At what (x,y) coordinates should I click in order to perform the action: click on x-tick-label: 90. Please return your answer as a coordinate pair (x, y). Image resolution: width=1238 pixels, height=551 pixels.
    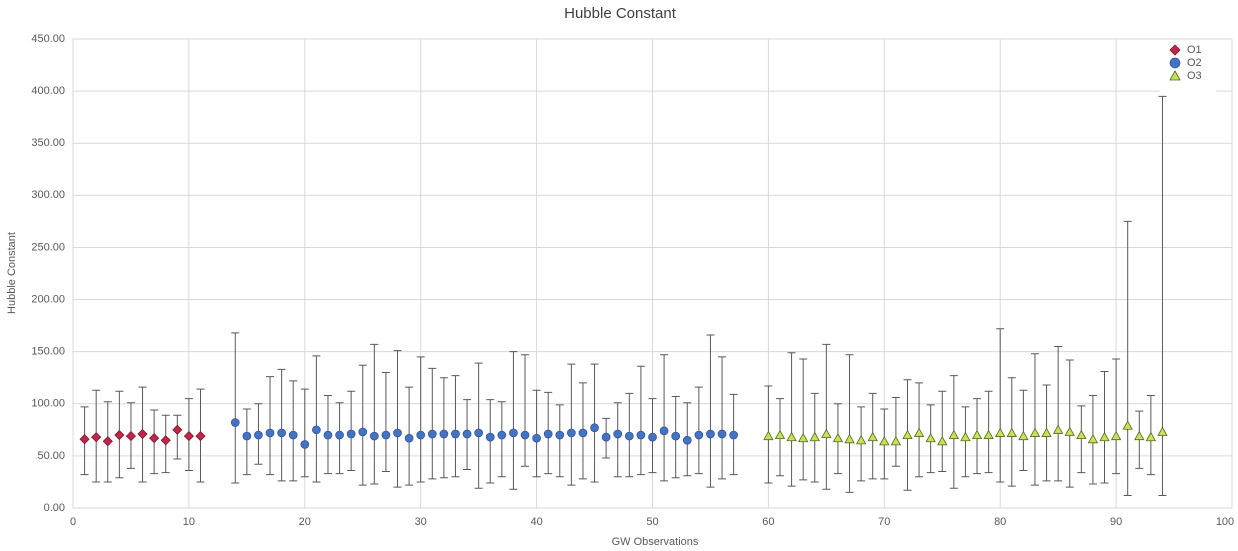
    Looking at the image, I should click on (1116, 522).